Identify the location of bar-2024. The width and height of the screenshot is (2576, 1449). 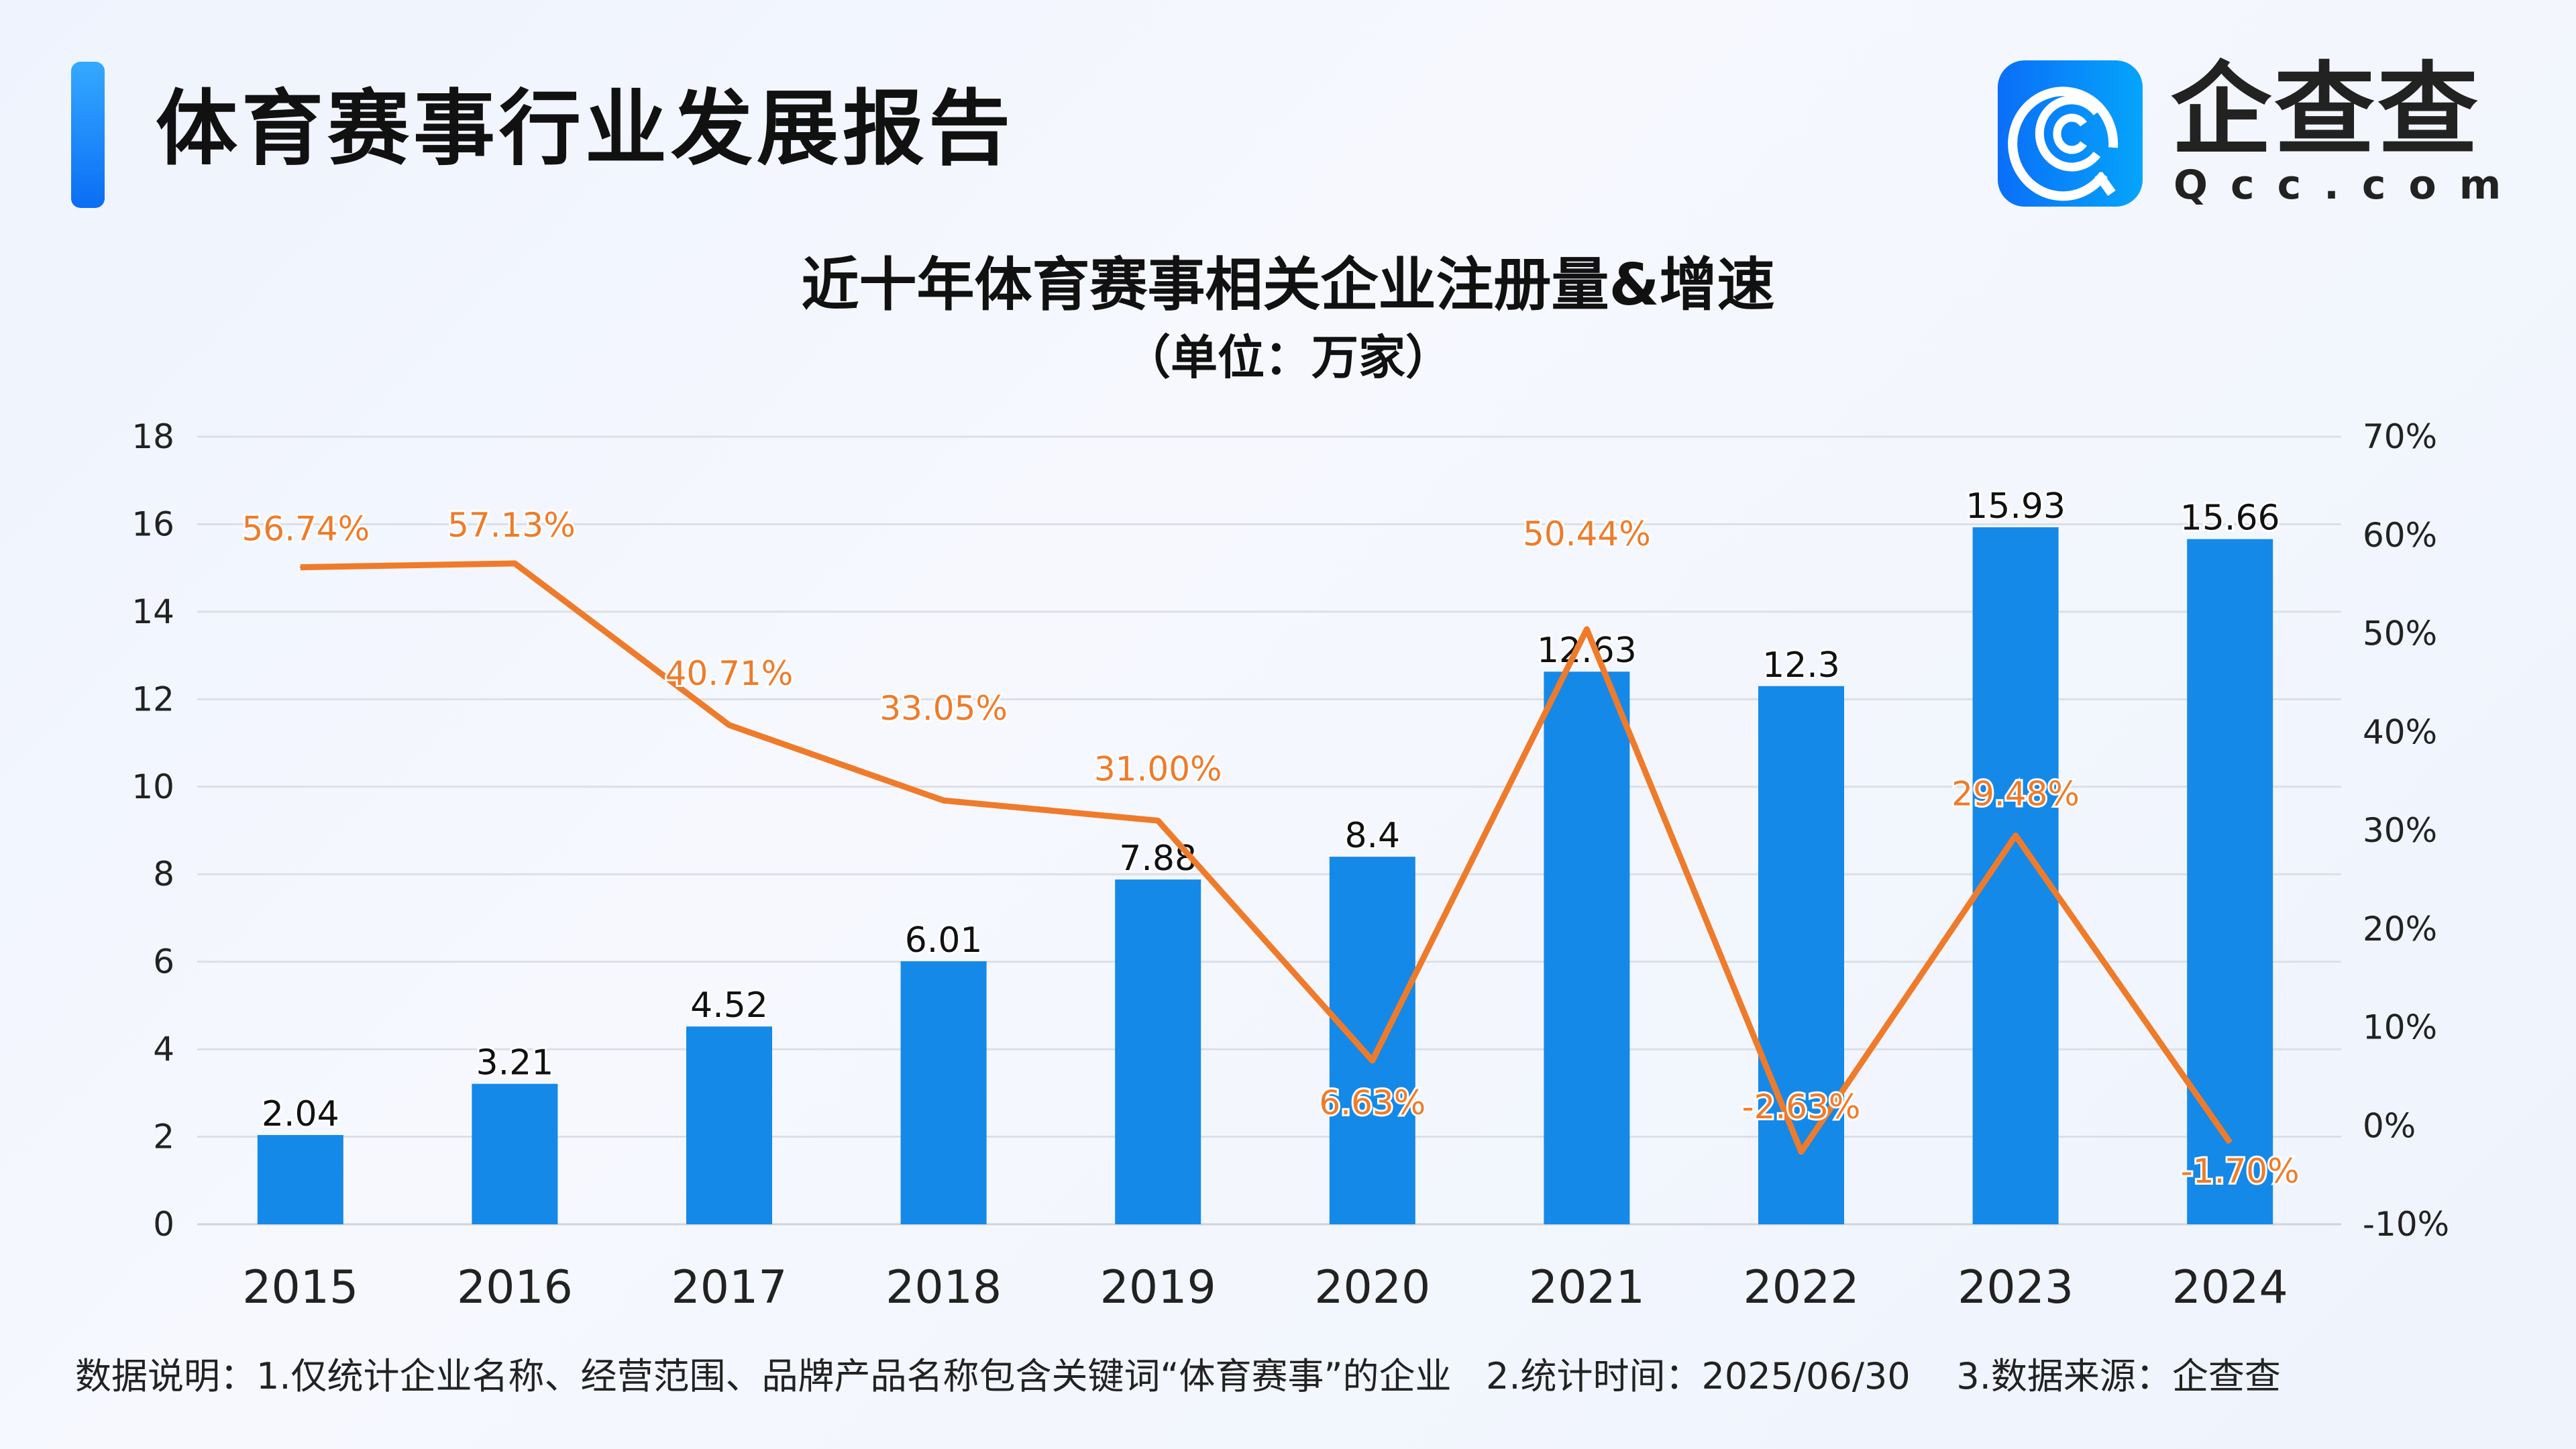
(2230, 881).